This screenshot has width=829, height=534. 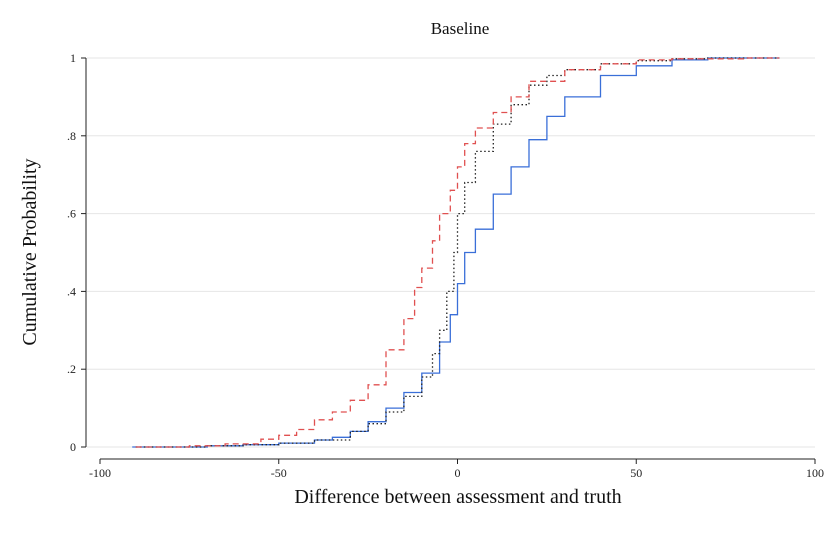 I want to click on x-tick-label: -50, so click(x=279, y=473).